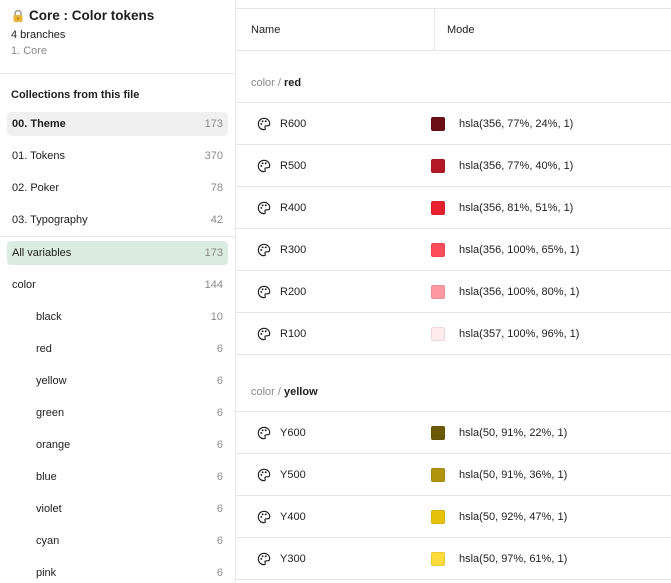  I want to click on collection-label: 03. Typography, so click(50, 220).